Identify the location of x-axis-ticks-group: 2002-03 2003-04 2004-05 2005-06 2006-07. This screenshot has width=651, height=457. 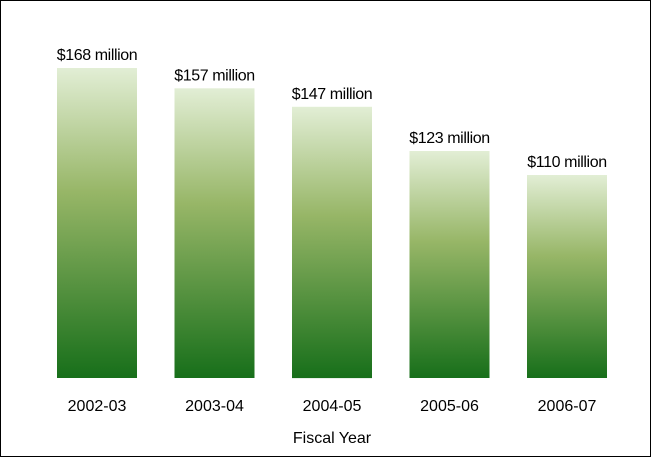
(332, 406).